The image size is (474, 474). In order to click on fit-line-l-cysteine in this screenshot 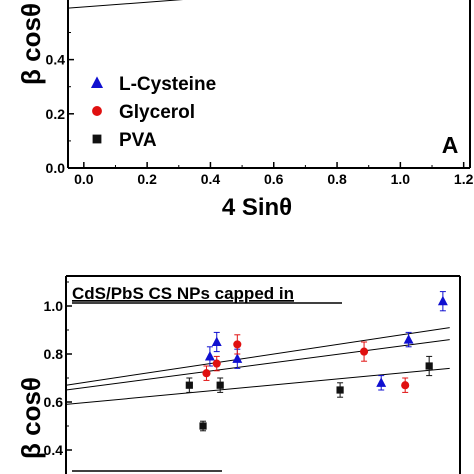, I will do `click(257, 356)`.